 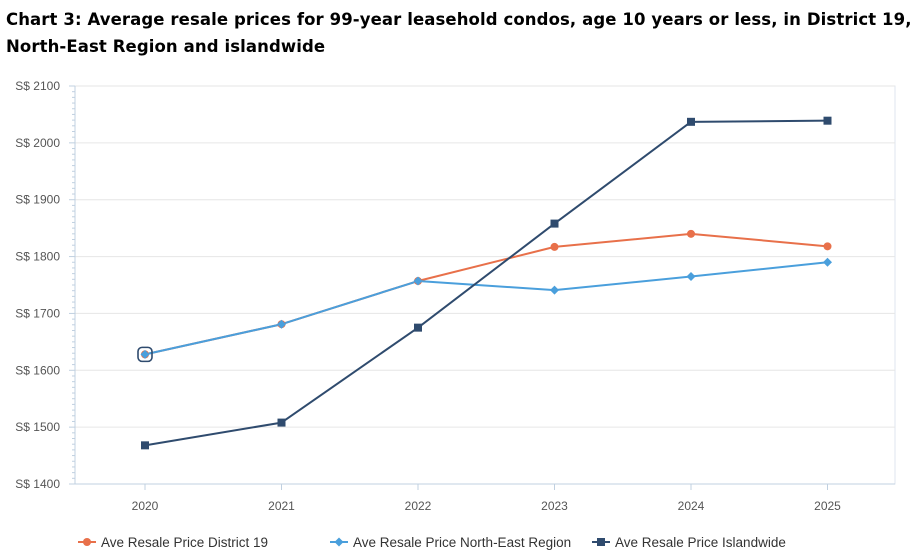 I want to click on x-tick-label: 2022, so click(x=418, y=506).